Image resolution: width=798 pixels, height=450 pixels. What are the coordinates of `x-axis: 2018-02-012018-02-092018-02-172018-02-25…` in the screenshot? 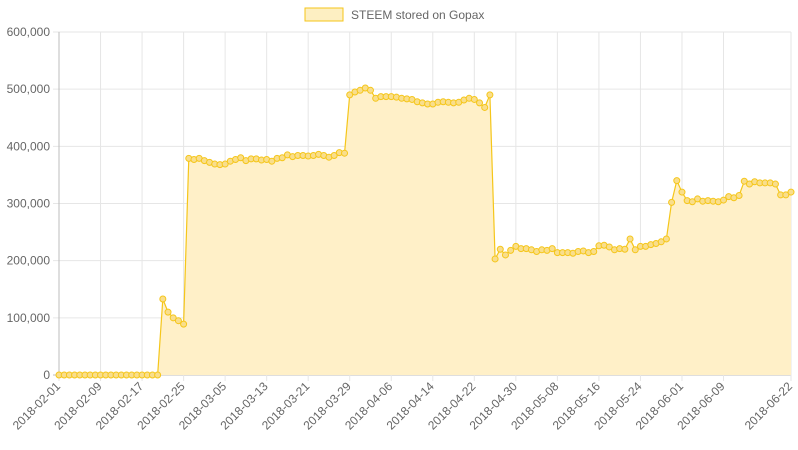 It's located at (403, 406).